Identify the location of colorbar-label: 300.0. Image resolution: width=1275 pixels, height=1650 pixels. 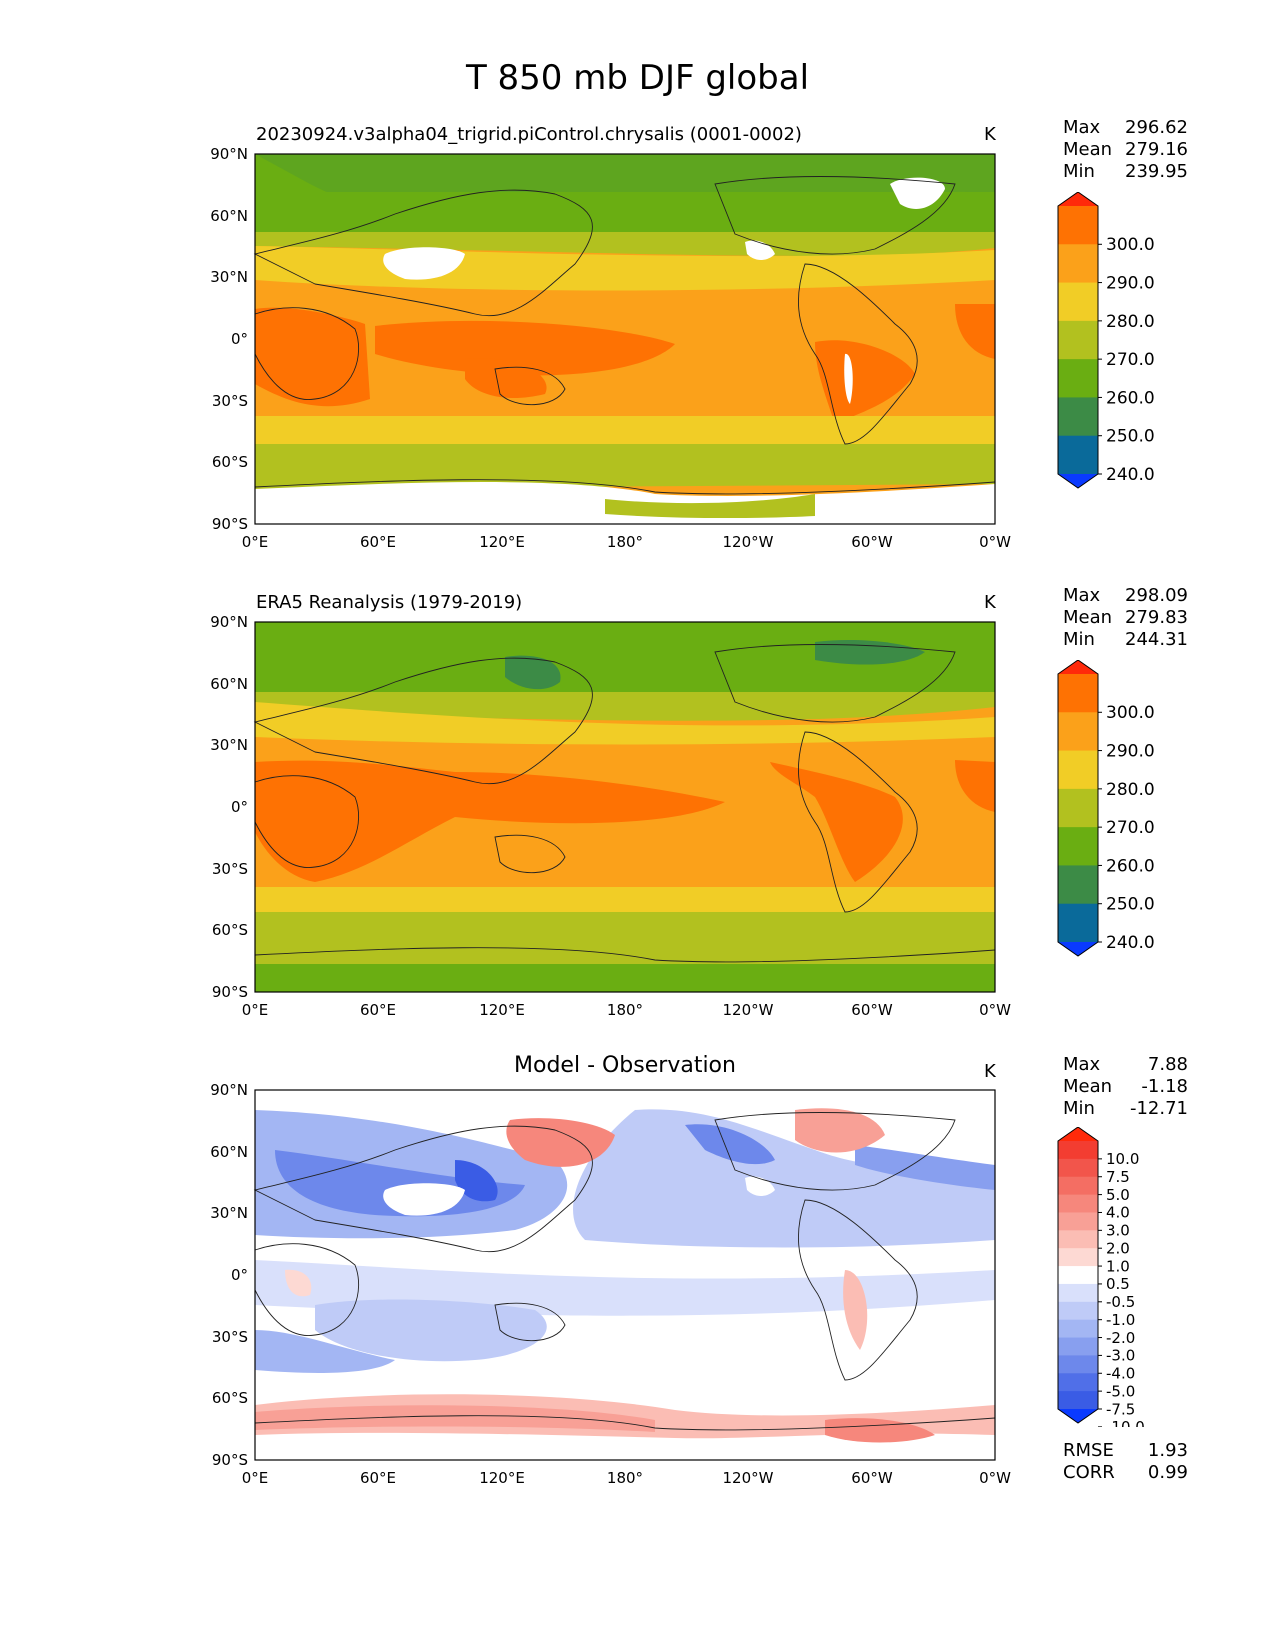
(1130, 245).